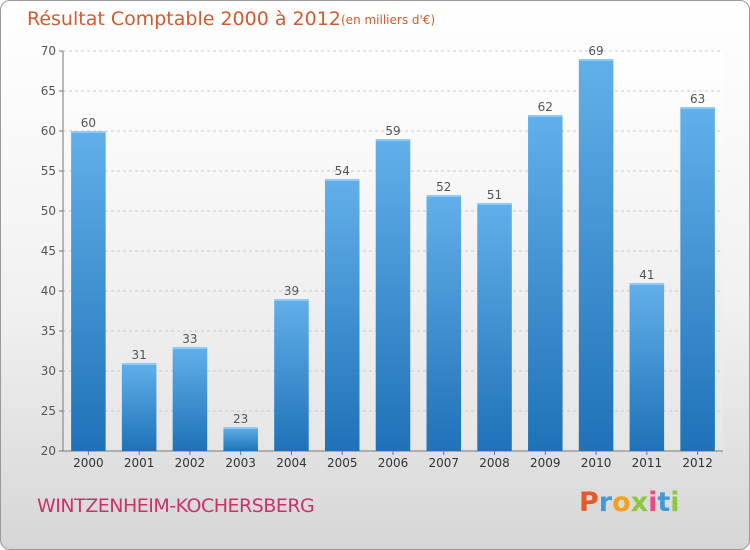 This screenshot has height=550, width=750. What do you see at coordinates (139, 355) in the screenshot?
I see `value-label: 31` at bounding box center [139, 355].